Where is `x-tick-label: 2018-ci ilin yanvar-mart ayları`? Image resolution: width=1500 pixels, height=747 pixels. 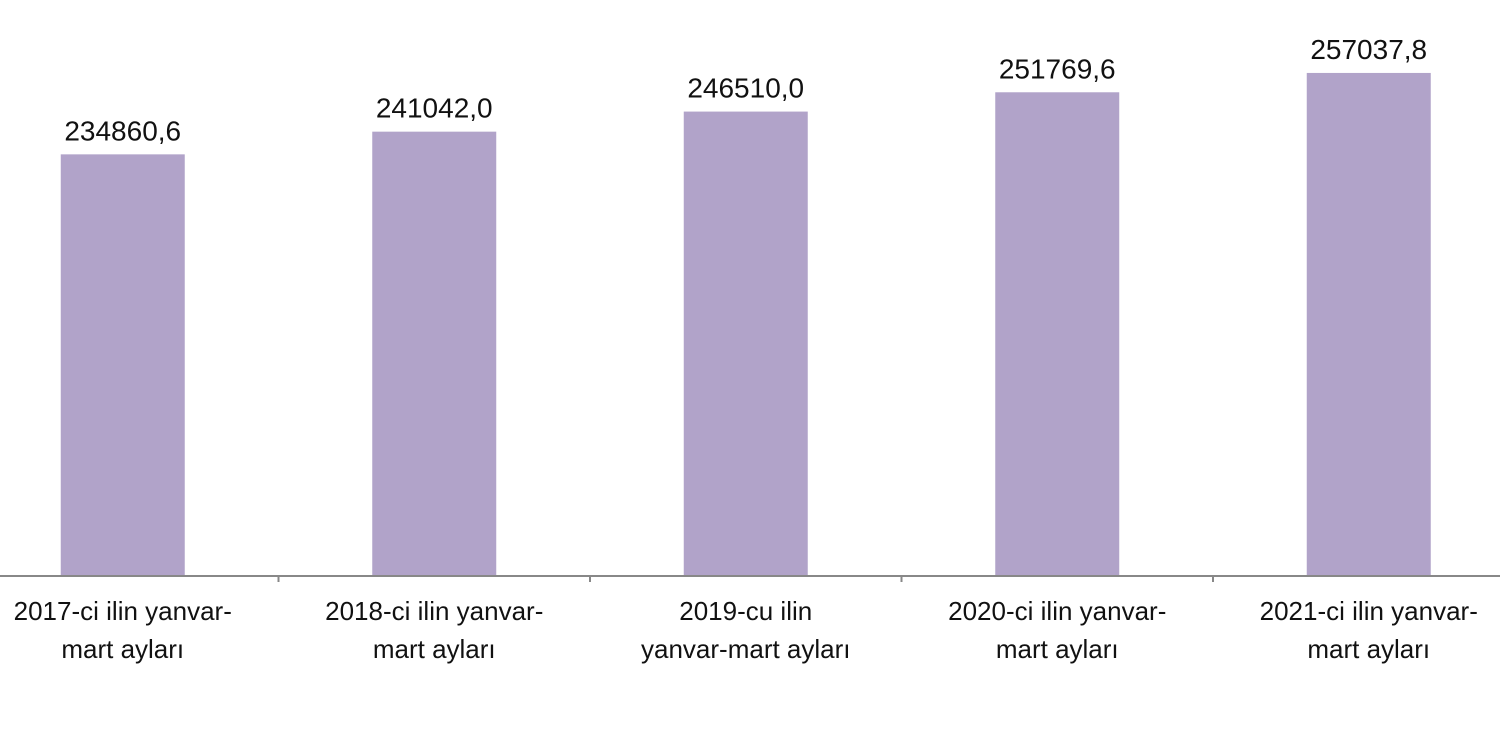
x-tick-label: 2018-ci ilin yanvar-mart ayları is located at coordinates (434, 630).